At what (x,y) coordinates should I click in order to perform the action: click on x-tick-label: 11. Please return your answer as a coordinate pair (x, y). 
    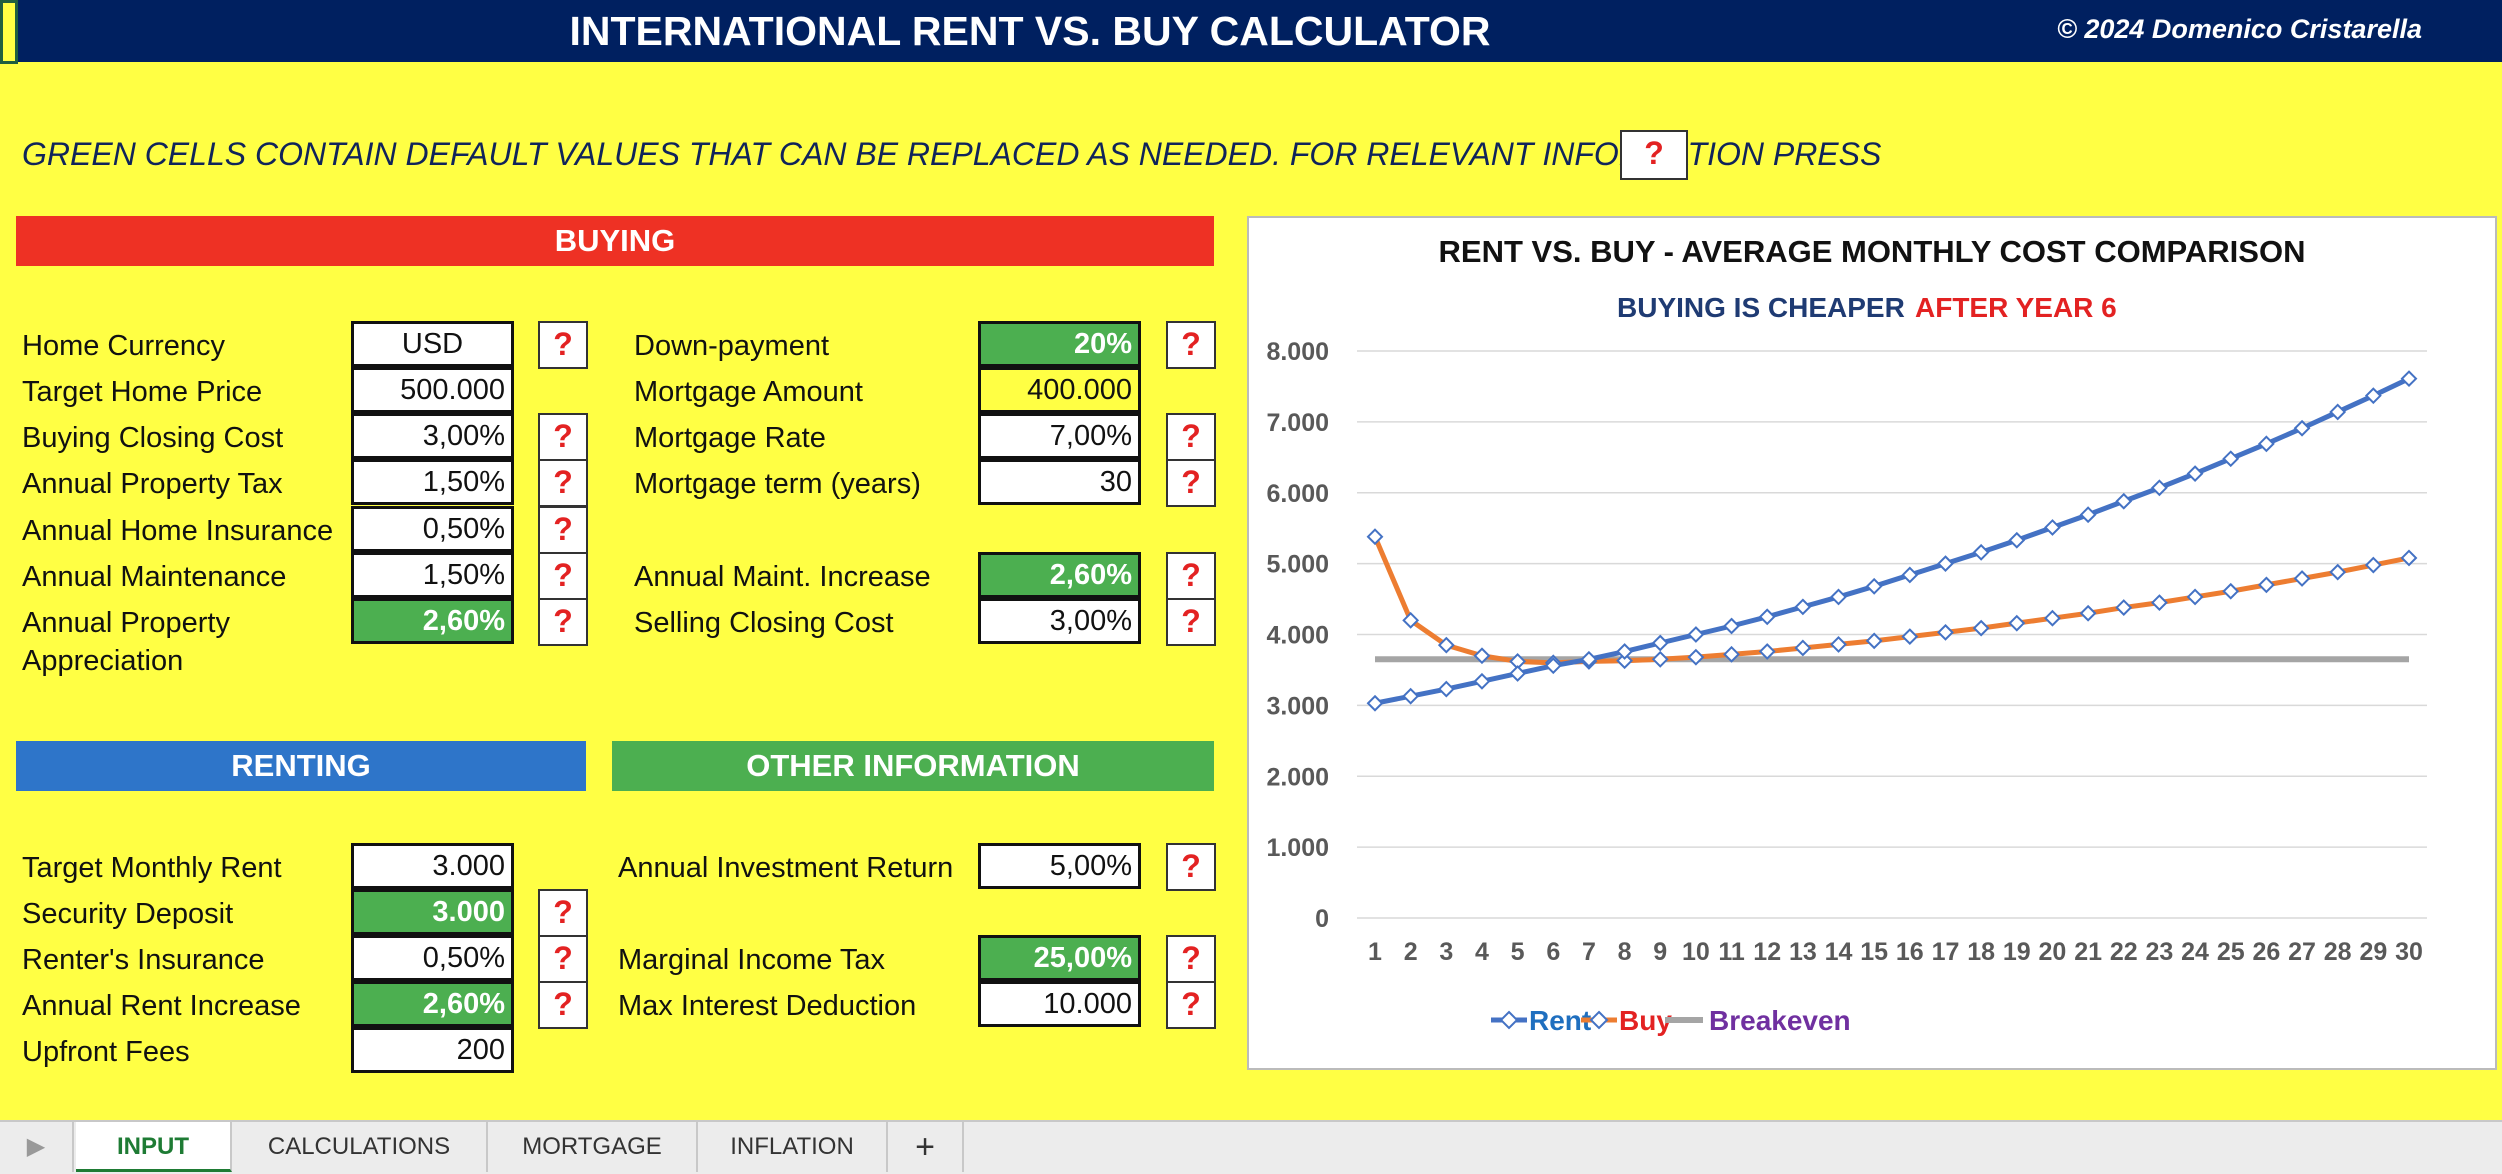
    Looking at the image, I should click on (1731, 952).